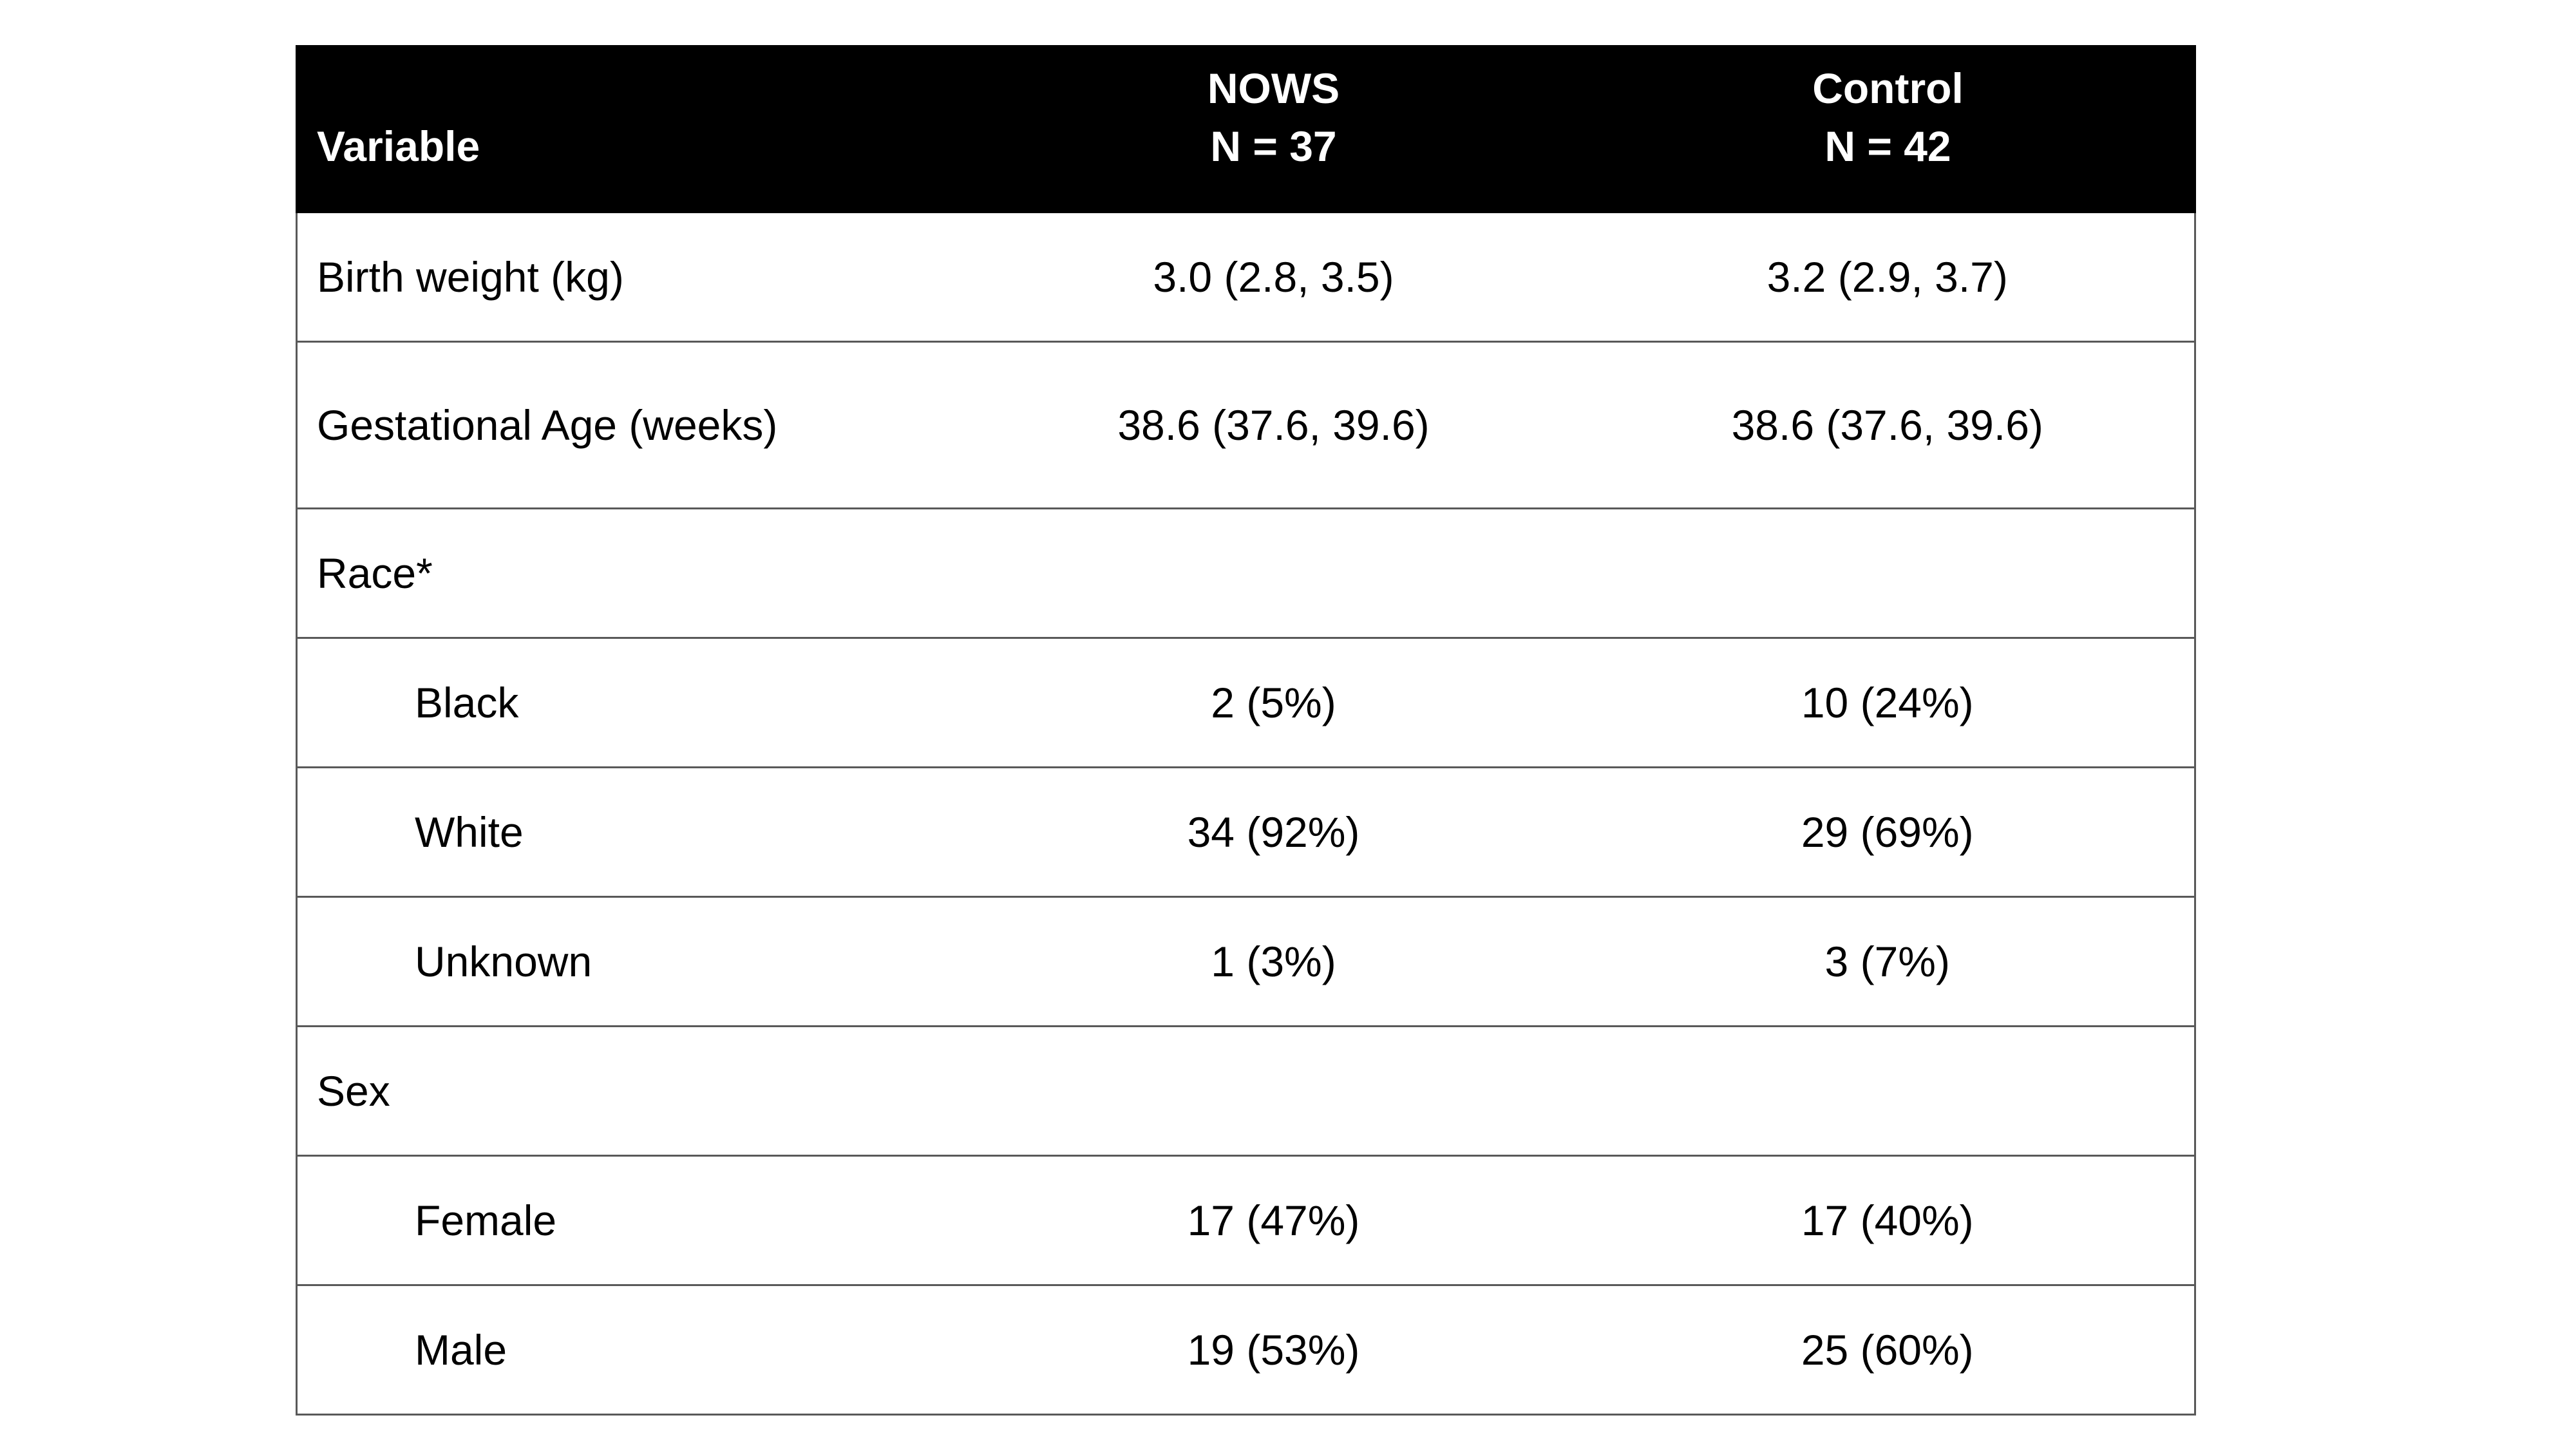 The image size is (2576, 1449). I want to click on row-label: Male, so click(631, 1350).